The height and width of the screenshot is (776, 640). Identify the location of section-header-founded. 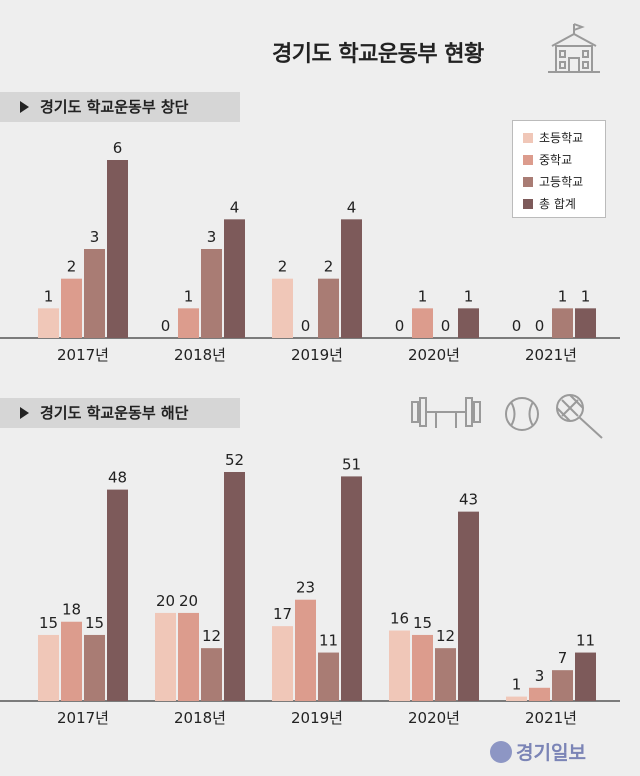
(120, 107).